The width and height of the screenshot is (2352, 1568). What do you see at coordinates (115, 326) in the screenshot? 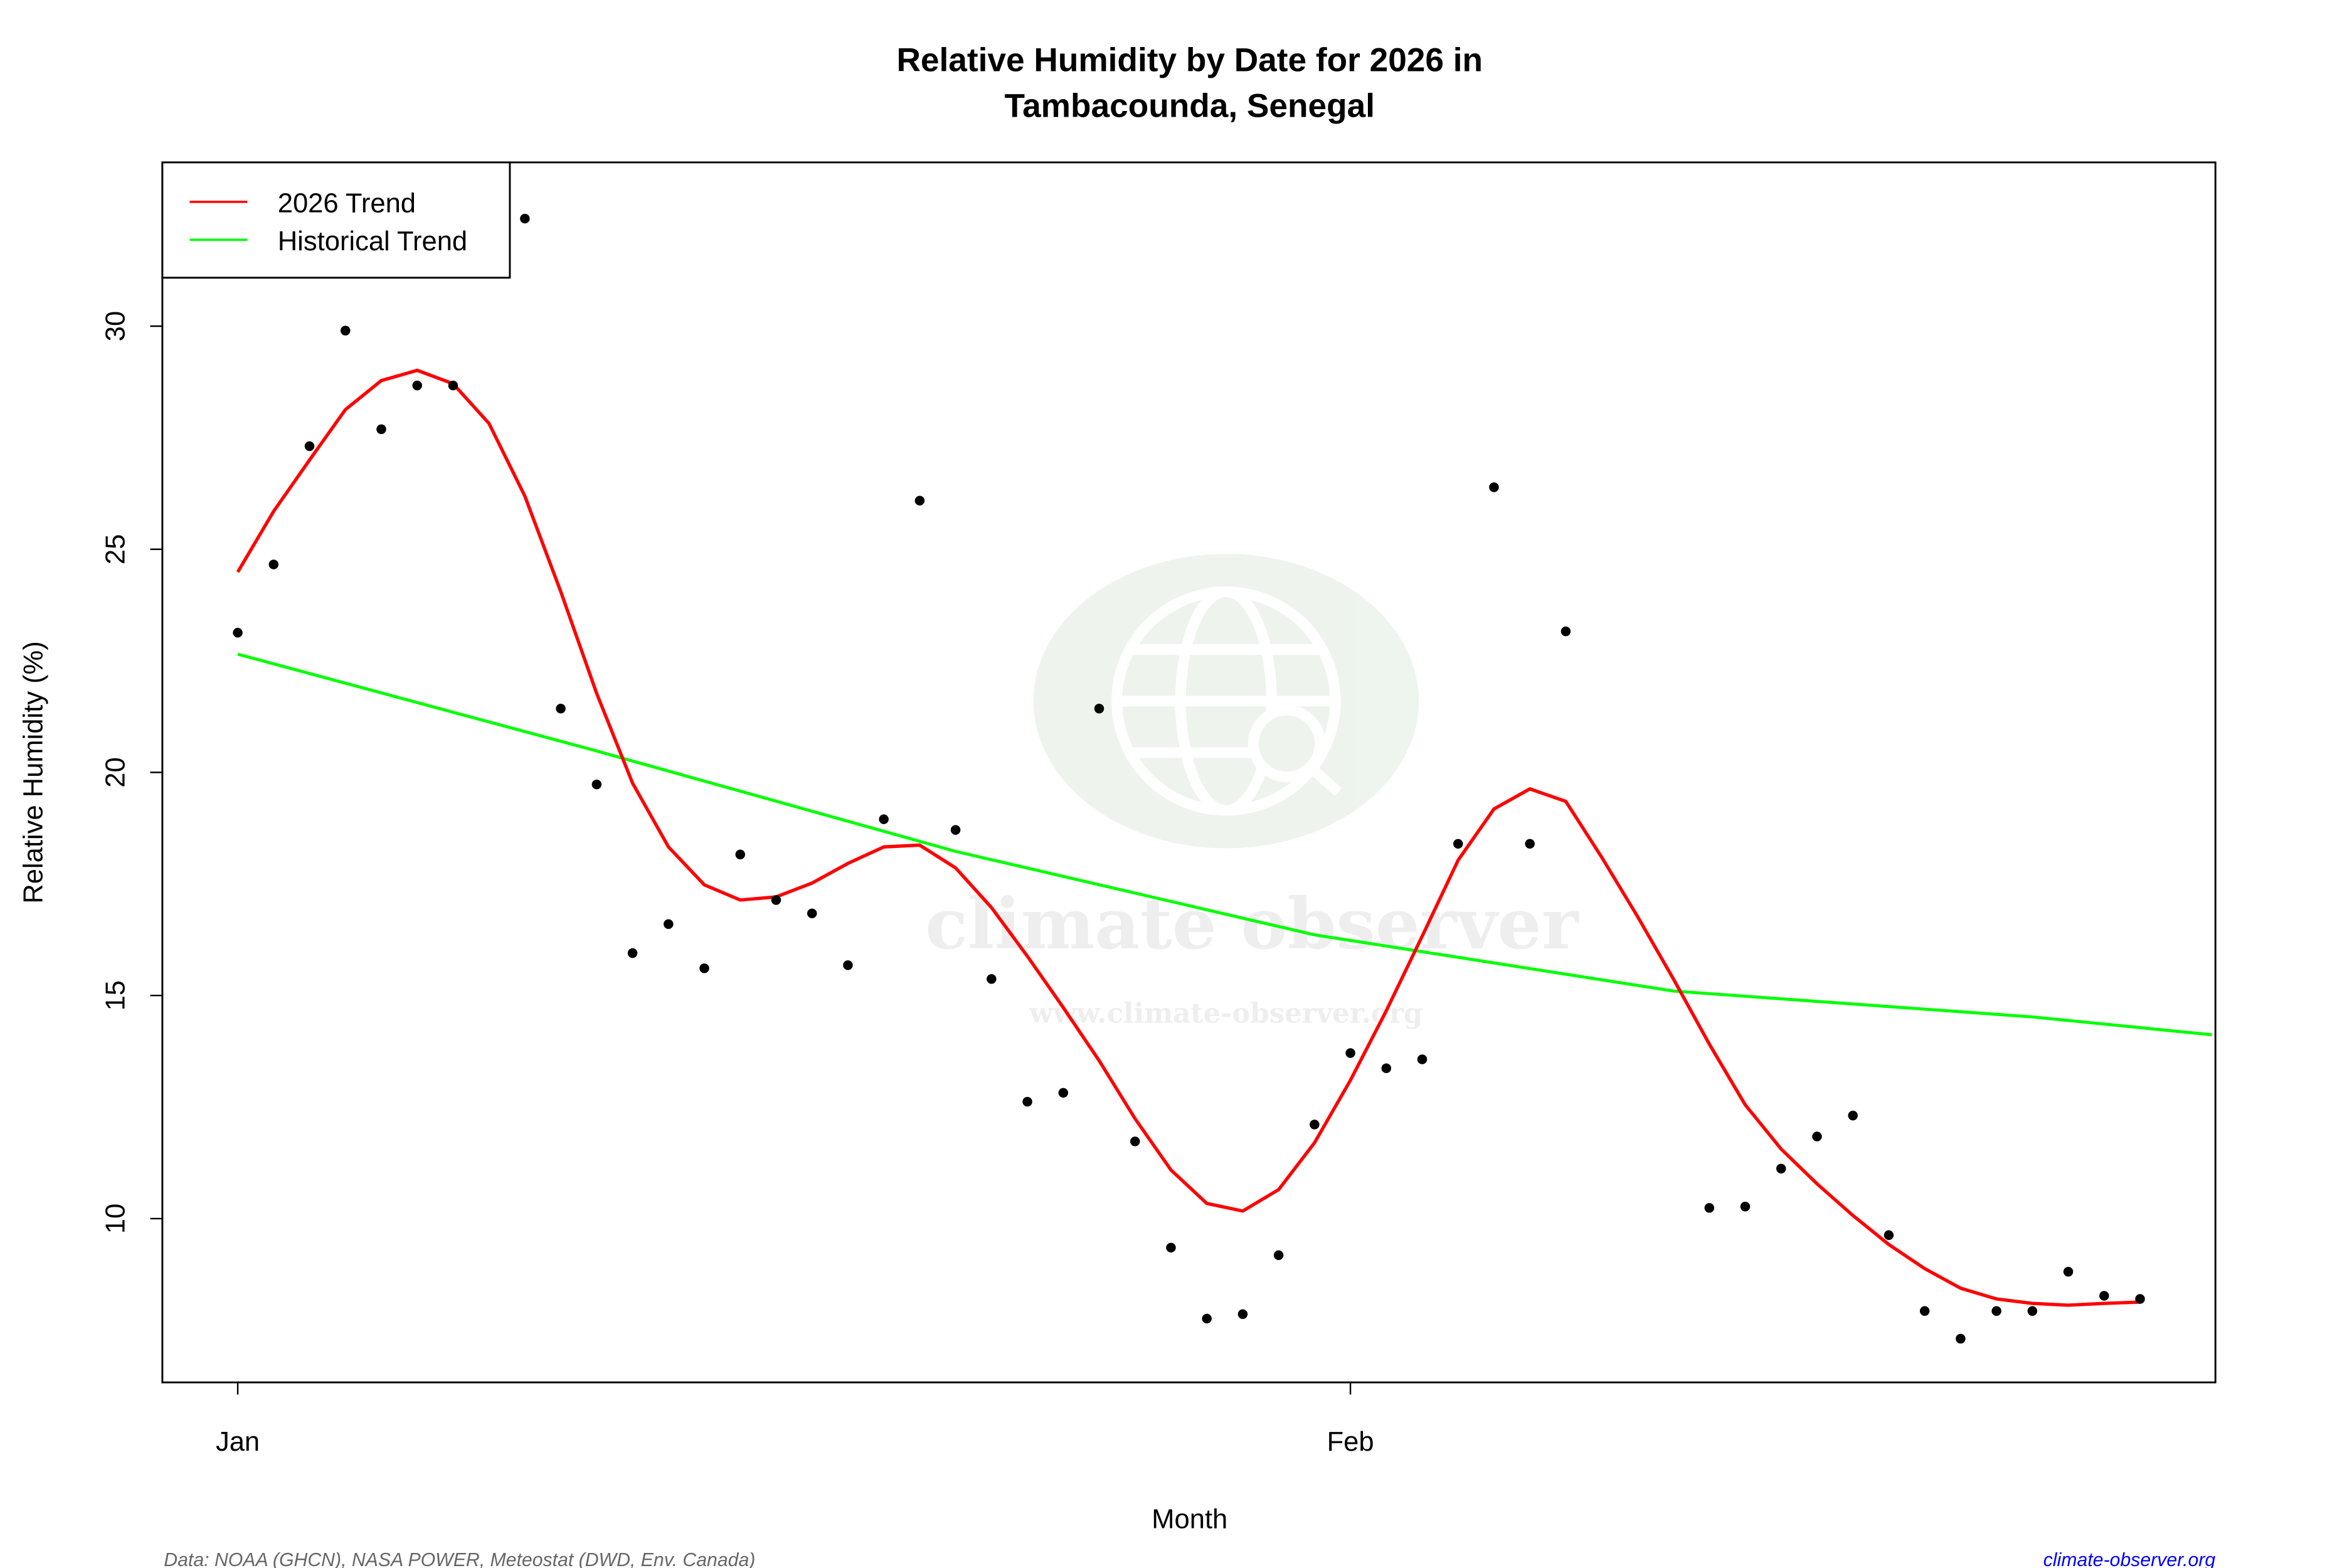
I see `y-tick-label: 30` at bounding box center [115, 326].